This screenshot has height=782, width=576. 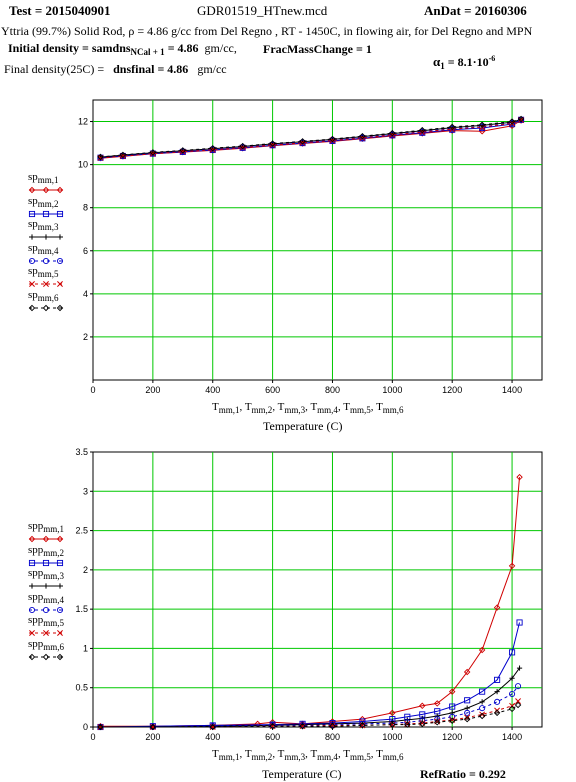 I want to click on initial-density-sub: NCal + 1, so click(x=147, y=52).